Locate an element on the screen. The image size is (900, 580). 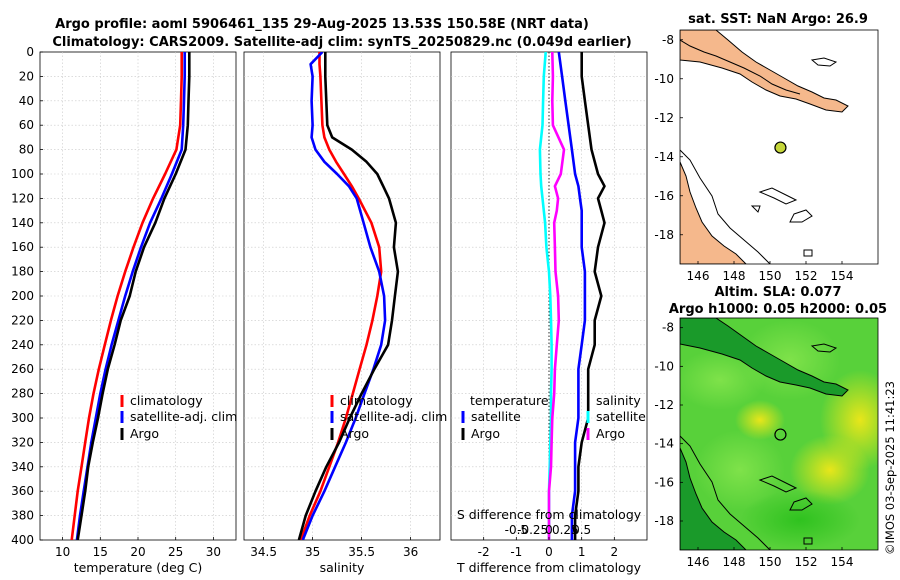
difference-legend-temperature: temperature satellite Argo is located at coordinates (505, 417).